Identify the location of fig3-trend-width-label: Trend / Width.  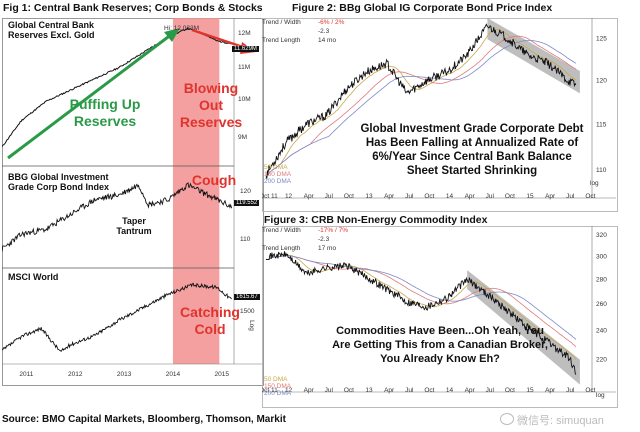
(281, 230).